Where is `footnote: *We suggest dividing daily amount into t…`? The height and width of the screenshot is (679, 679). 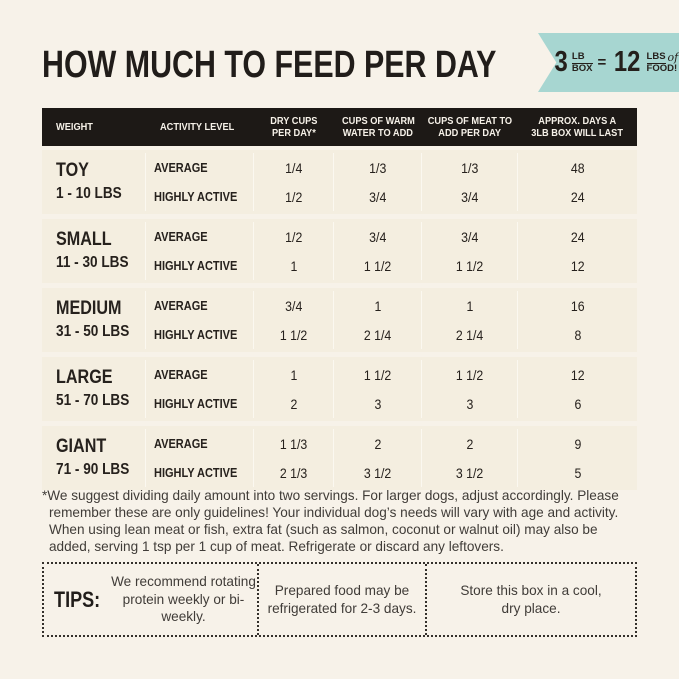 footnote: *We suggest dividing daily amount into t… is located at coordinates (330, 521).